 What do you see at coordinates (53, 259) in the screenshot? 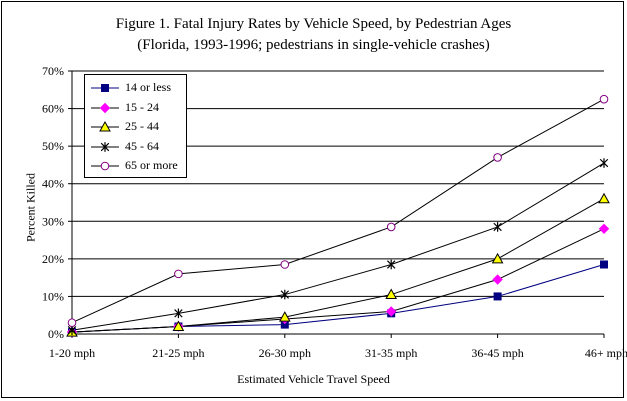
I see `y-tick-label: 20%` at bounding box center [53, 259].